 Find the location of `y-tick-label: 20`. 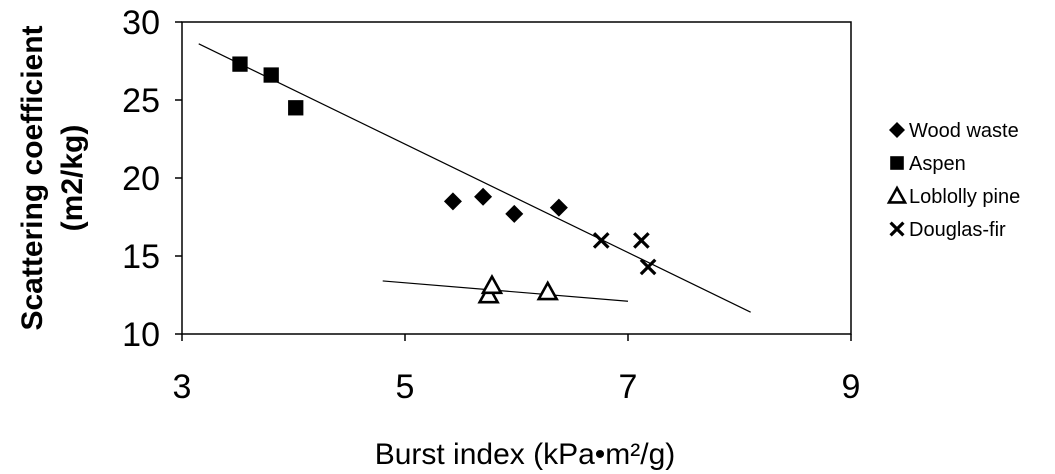

y-tick-label: 20 is located at coordinates (141, 179).